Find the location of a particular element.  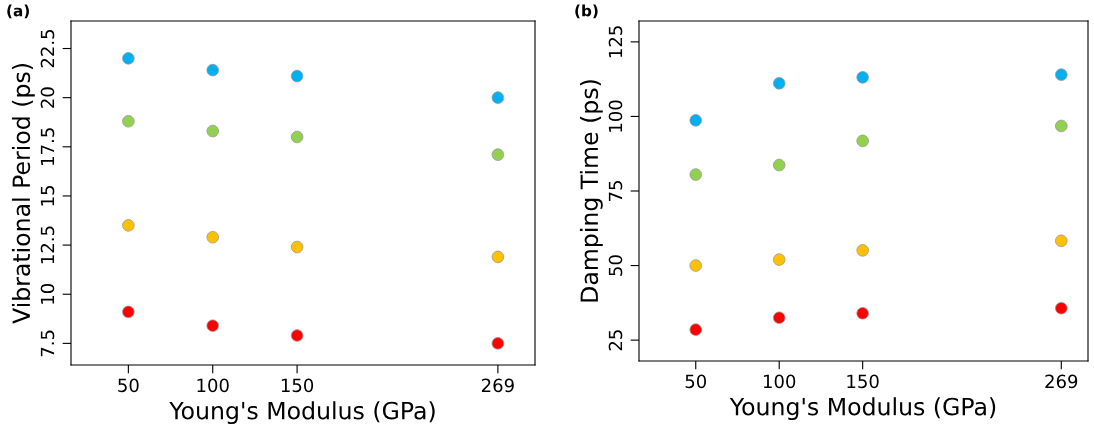

y-tick-label: 25 is located at coordinates (615, 340).